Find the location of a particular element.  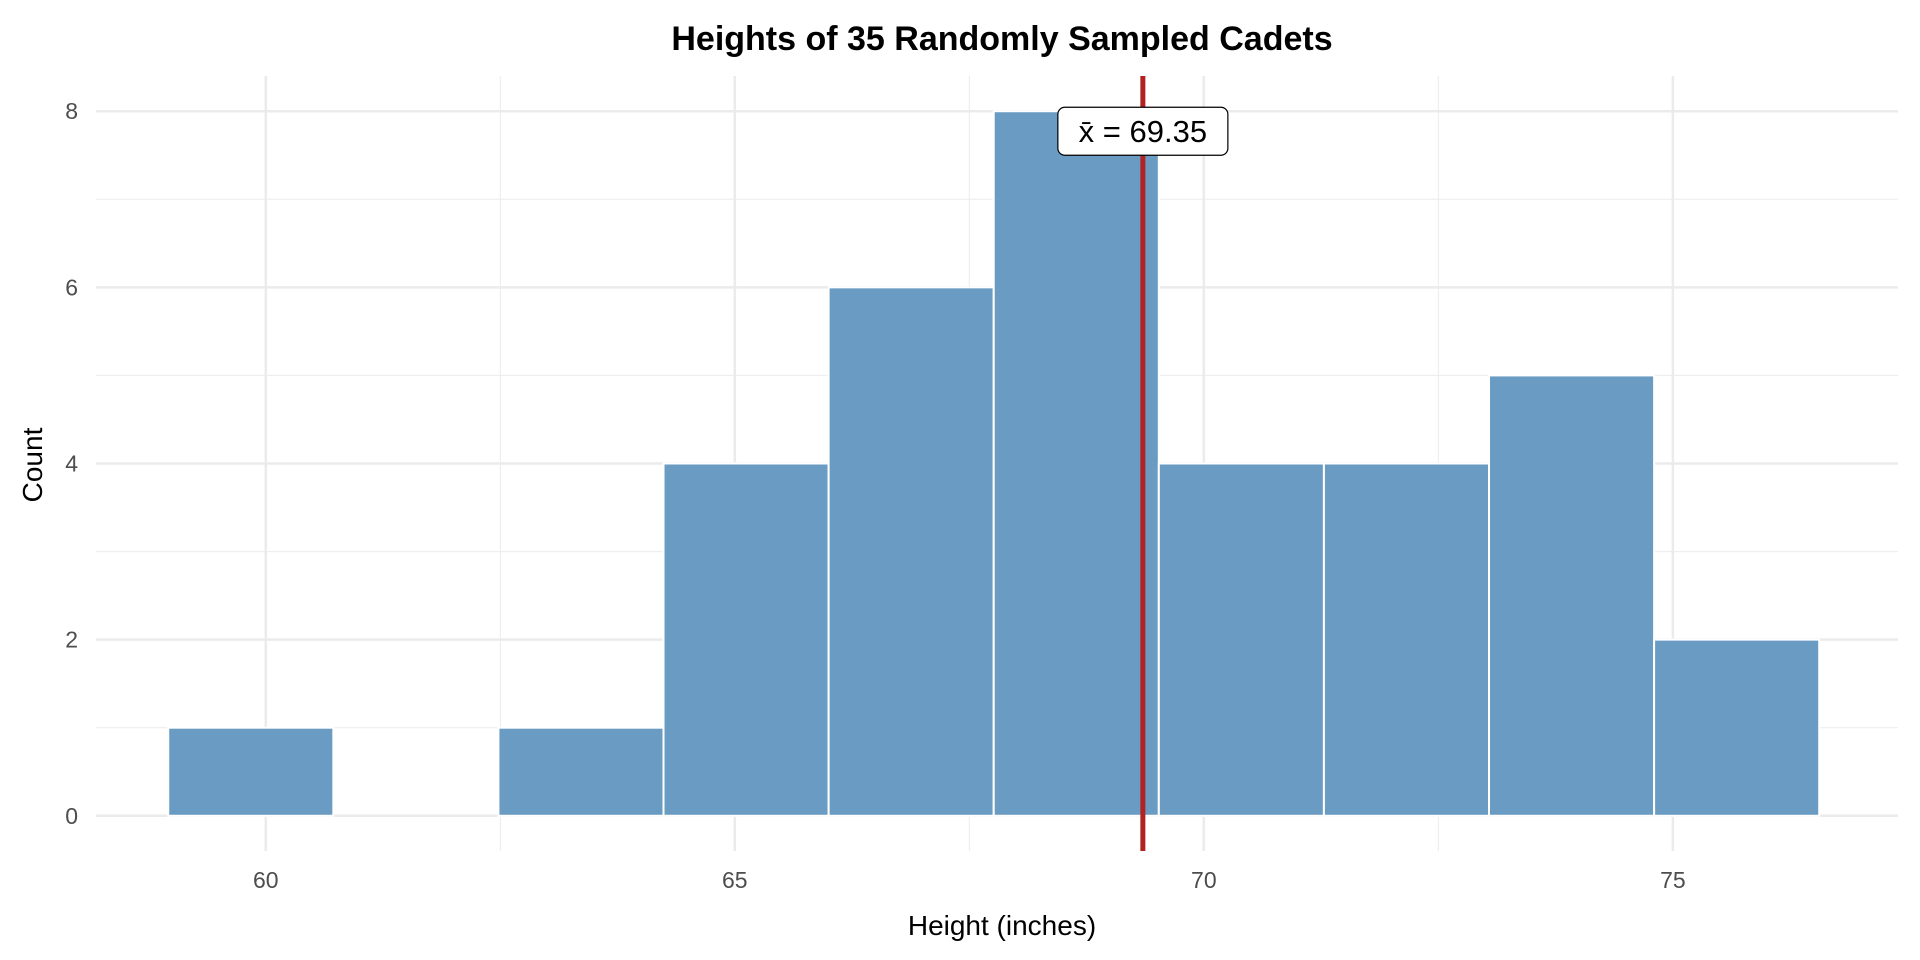

mean-label: x̄ = 69.35 is located at coordinates (1143, 131).